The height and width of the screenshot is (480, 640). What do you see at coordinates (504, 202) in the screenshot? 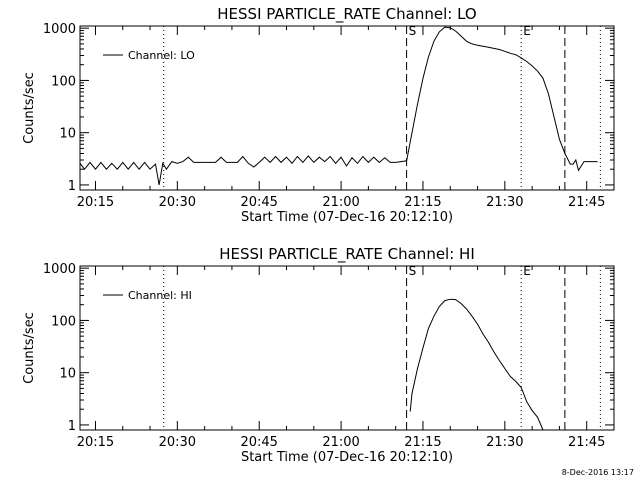
I see `panel-1-x-tick-label: 21:30` at bounding box center [504, 202].